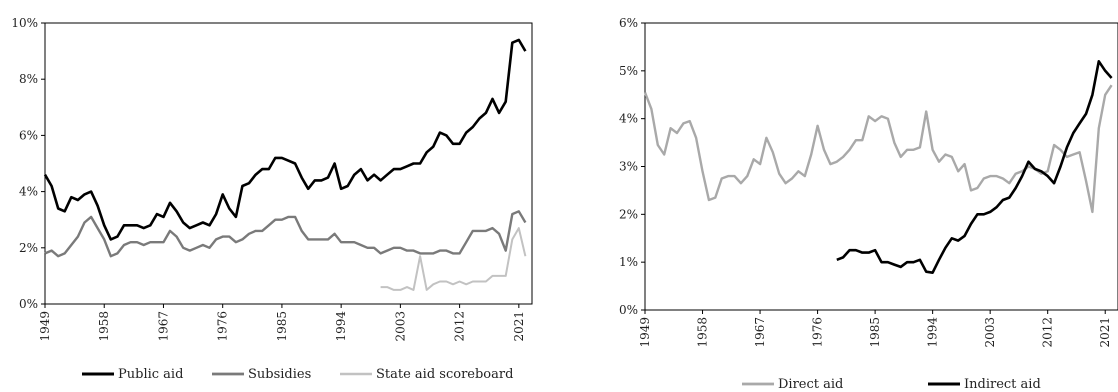  What do you see at coordinates (1002, 384) in the screenshot?
I see `legend-label: Indirect aid` at bounding box center [1002, 384].